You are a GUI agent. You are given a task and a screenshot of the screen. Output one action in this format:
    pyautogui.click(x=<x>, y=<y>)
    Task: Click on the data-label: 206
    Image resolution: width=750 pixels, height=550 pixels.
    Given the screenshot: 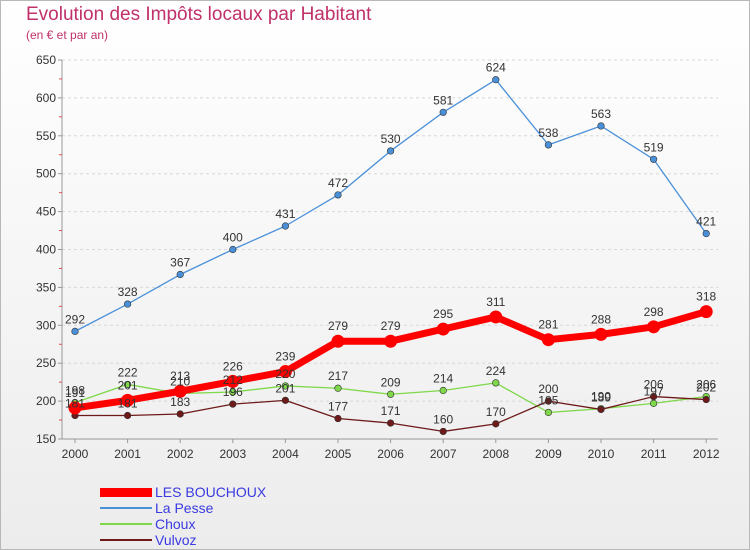 What is the action you would take?
    pyautogui.click(x=654, y=385)
    